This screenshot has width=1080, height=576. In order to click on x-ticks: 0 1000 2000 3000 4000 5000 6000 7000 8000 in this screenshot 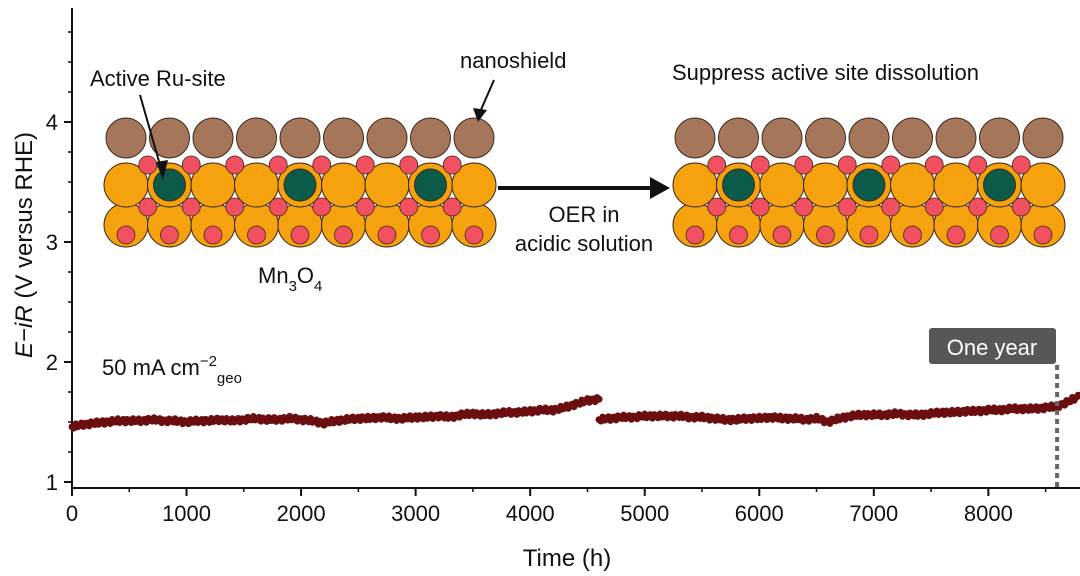, I will do `click(556, 507)`.